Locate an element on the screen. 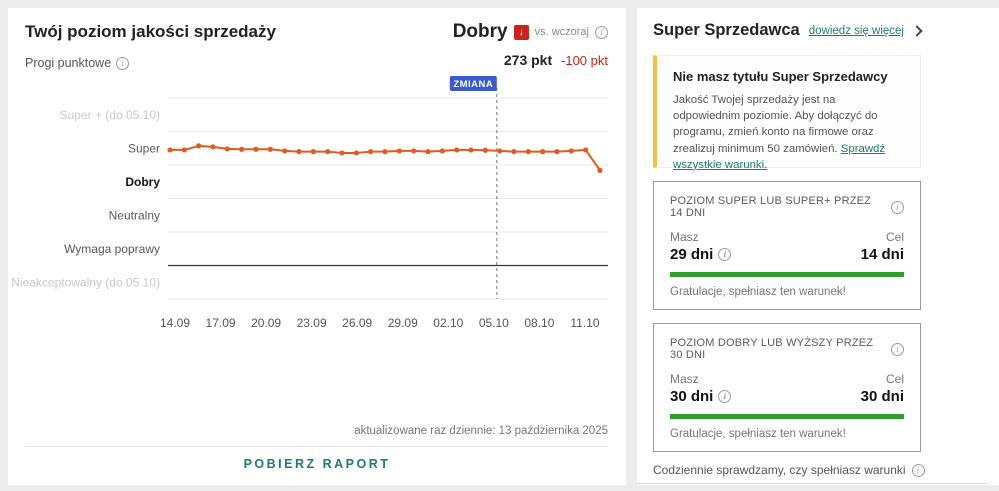 The height and width of the screenshot is (491, 999). status-compare-label: vs. wczoraj is located at coordinates (561, 32).